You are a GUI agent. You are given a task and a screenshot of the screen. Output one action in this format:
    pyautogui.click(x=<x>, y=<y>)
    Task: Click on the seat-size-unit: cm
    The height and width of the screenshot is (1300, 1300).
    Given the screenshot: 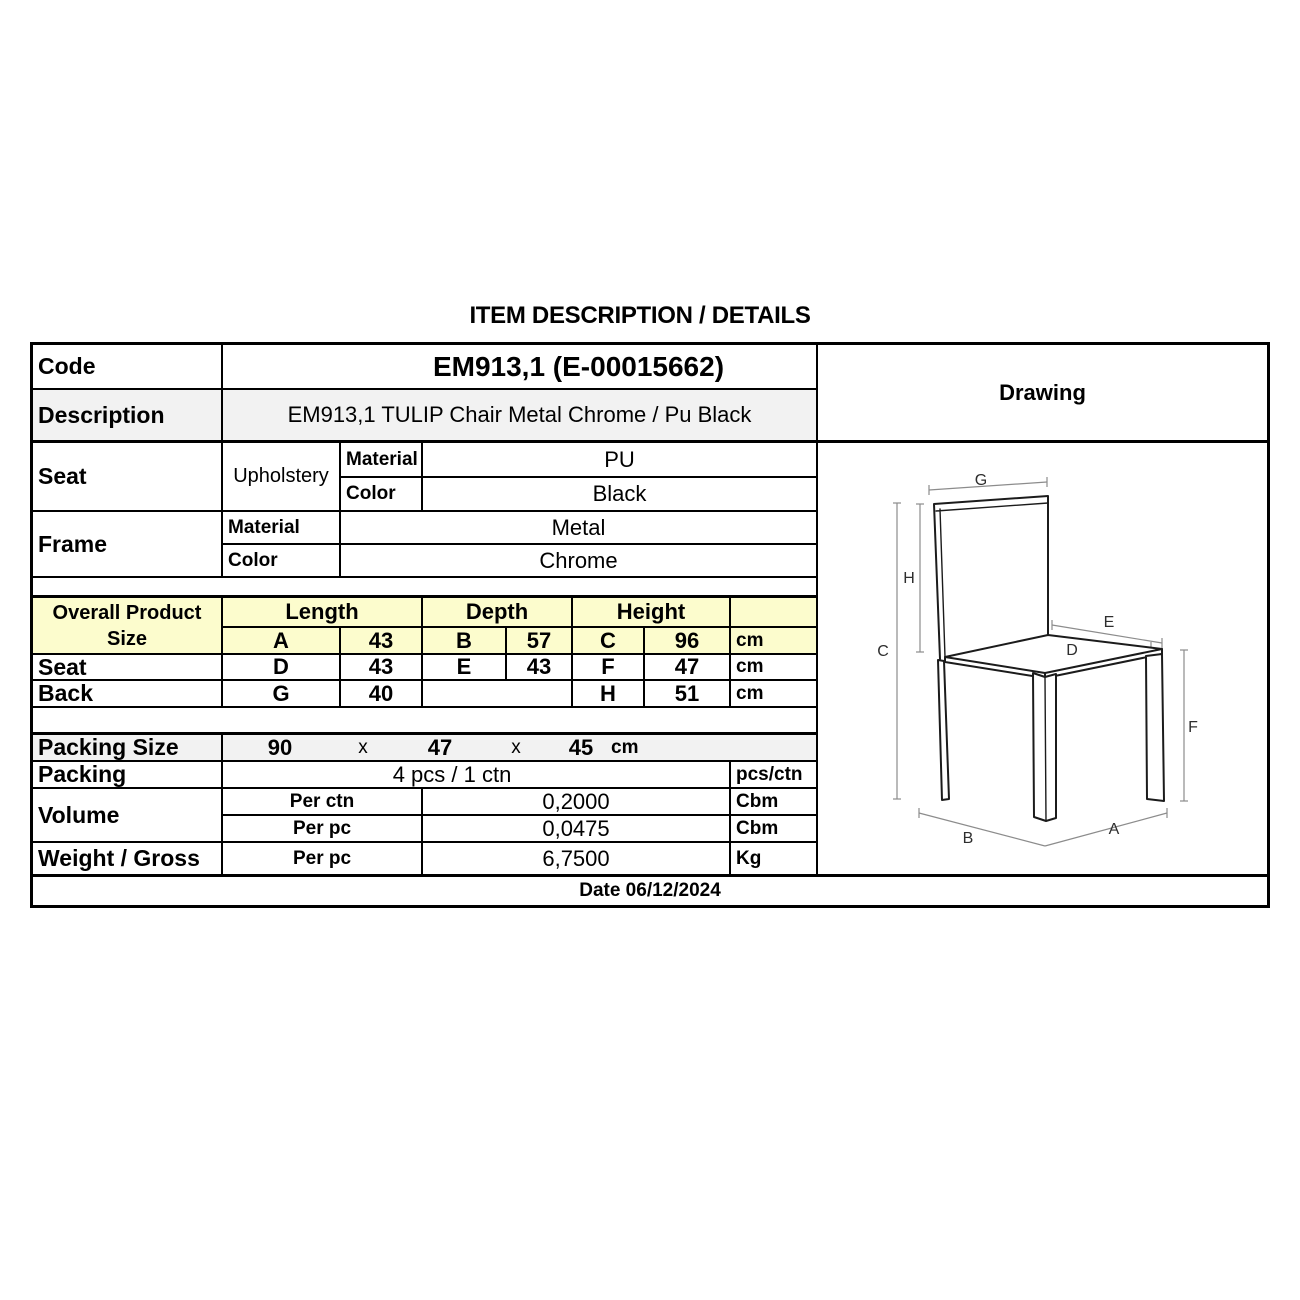 What is the action you would take?
    pyautogui.click(x=774, y=668)
    